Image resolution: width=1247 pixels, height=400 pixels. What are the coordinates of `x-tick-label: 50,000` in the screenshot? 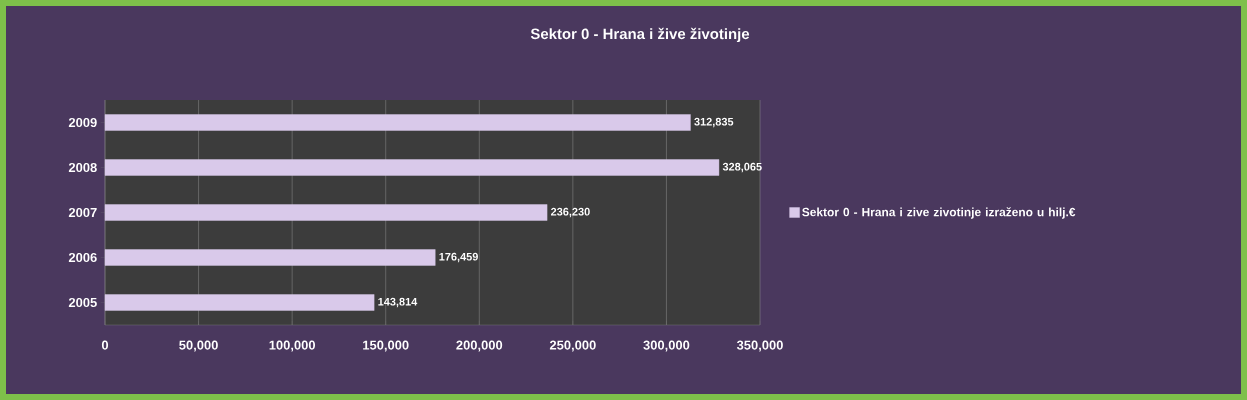 It's located at (198, 346).